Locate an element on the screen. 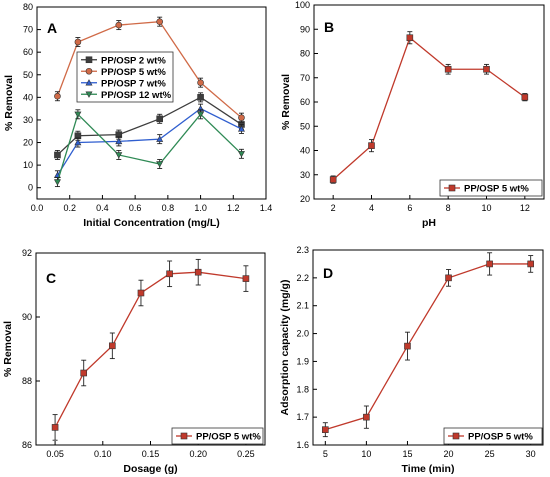 This screenshot has height=477, width=550. x-tick-label: 20 is located at coordinates (449, 454).